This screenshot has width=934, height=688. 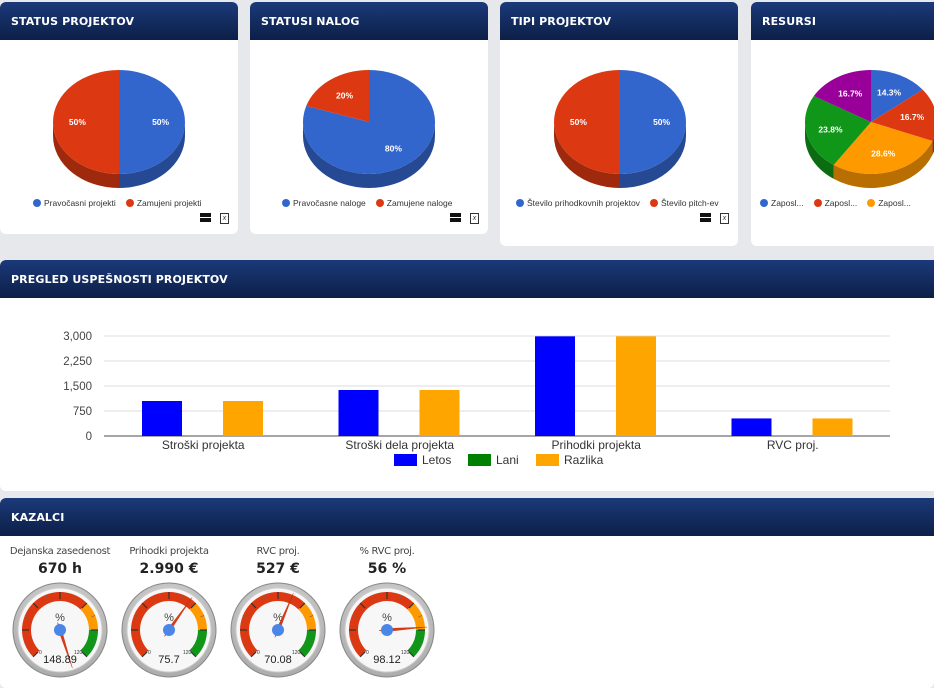 What do you see at coordinates (119, 21) in the screenshot?
I see `panel-title: STATUS PROJEKTOV` at bounding box center [119, 21].